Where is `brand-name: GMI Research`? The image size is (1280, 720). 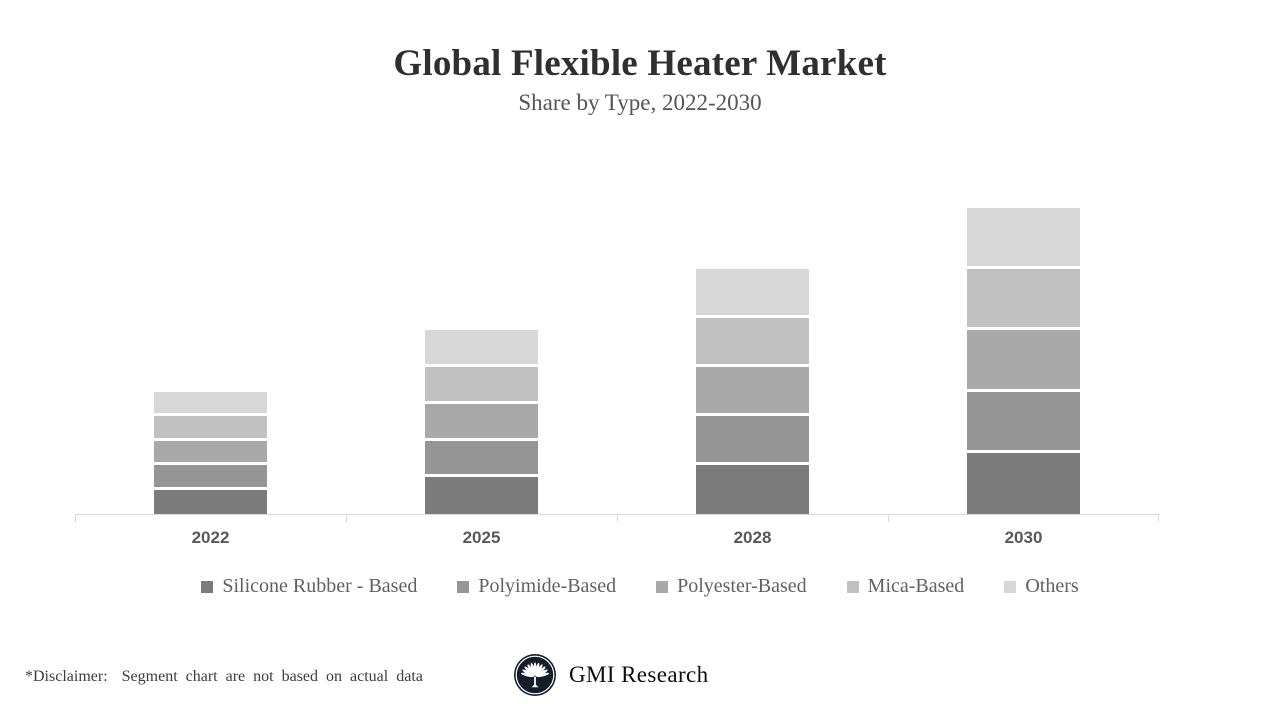
brand-name: GMI Research is located at coordinates (639, 674).